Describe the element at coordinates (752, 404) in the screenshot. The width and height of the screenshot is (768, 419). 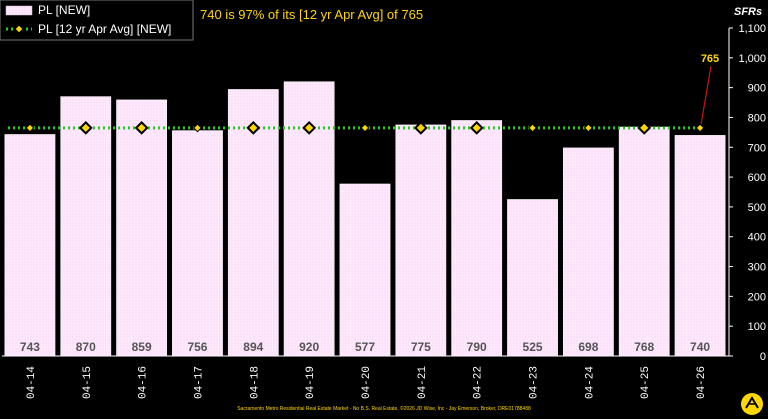
I see `arrows-logo-icon` at that location.